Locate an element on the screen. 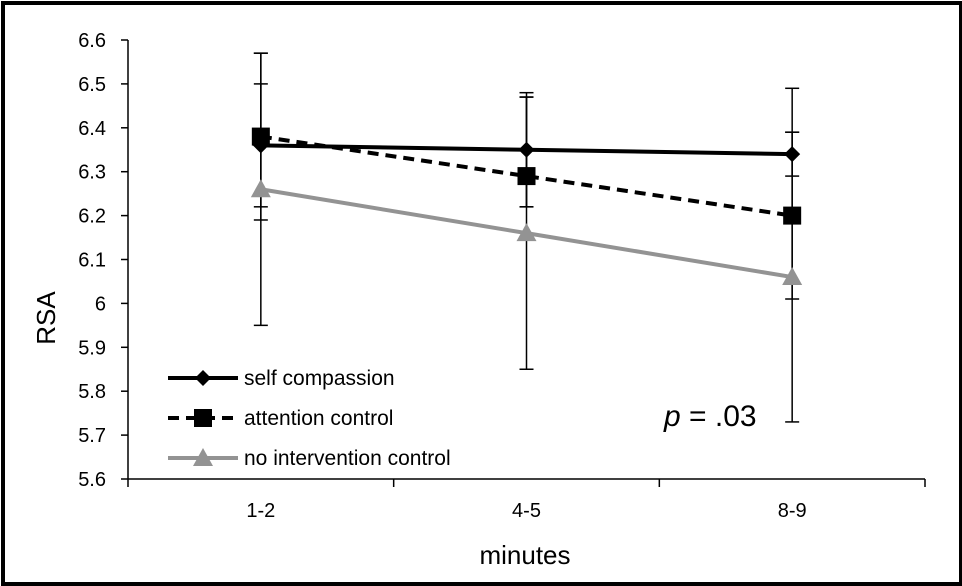 This screenshot has width=962, height=586. y-tick-label: 5.9 is located at coordinates (92, 348).